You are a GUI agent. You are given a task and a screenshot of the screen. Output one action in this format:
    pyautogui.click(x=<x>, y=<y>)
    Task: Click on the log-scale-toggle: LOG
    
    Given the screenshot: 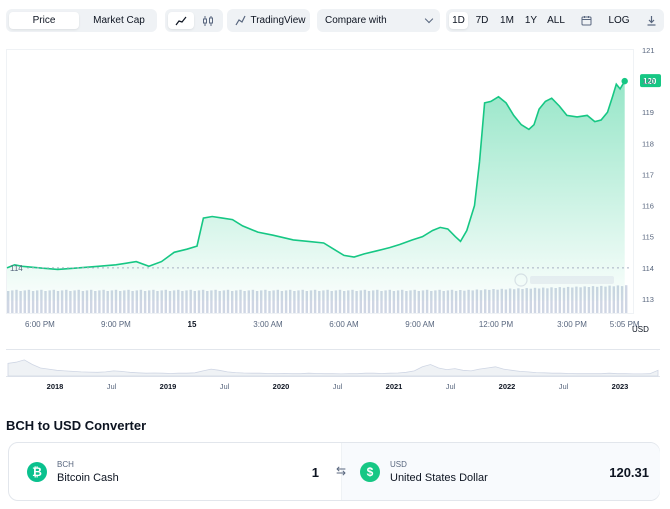 What is the action you would take?
    pyautogui.click(x=619, y=20)
    